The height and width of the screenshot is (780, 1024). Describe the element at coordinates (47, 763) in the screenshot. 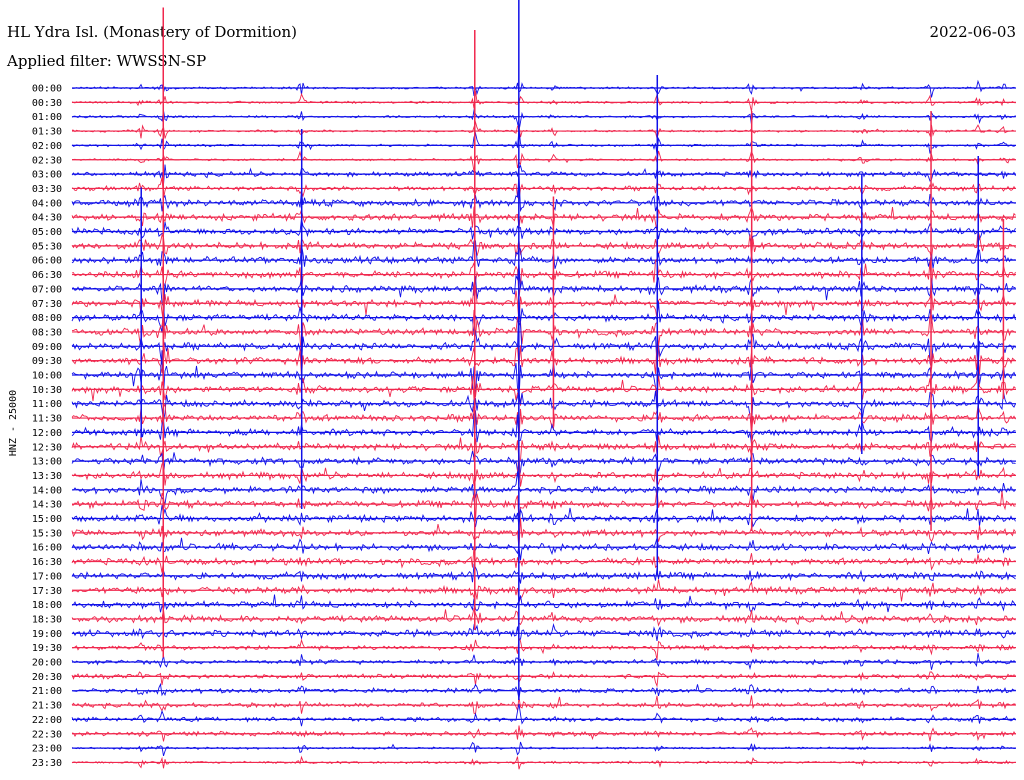

I see `time-tick-label: 23:30` at that location.